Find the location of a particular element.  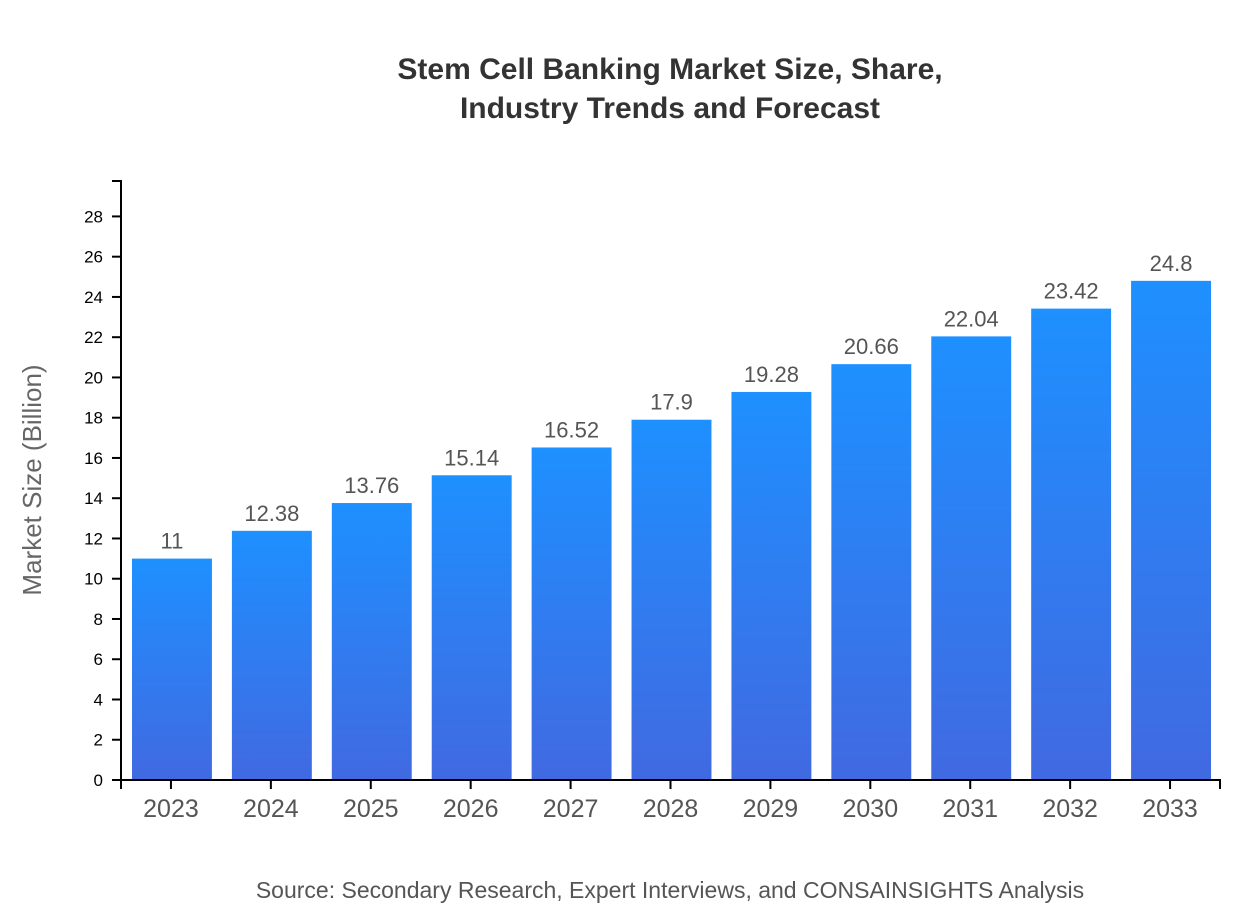

y-tick-label-28: 28 is located at coordinates (93, 216).